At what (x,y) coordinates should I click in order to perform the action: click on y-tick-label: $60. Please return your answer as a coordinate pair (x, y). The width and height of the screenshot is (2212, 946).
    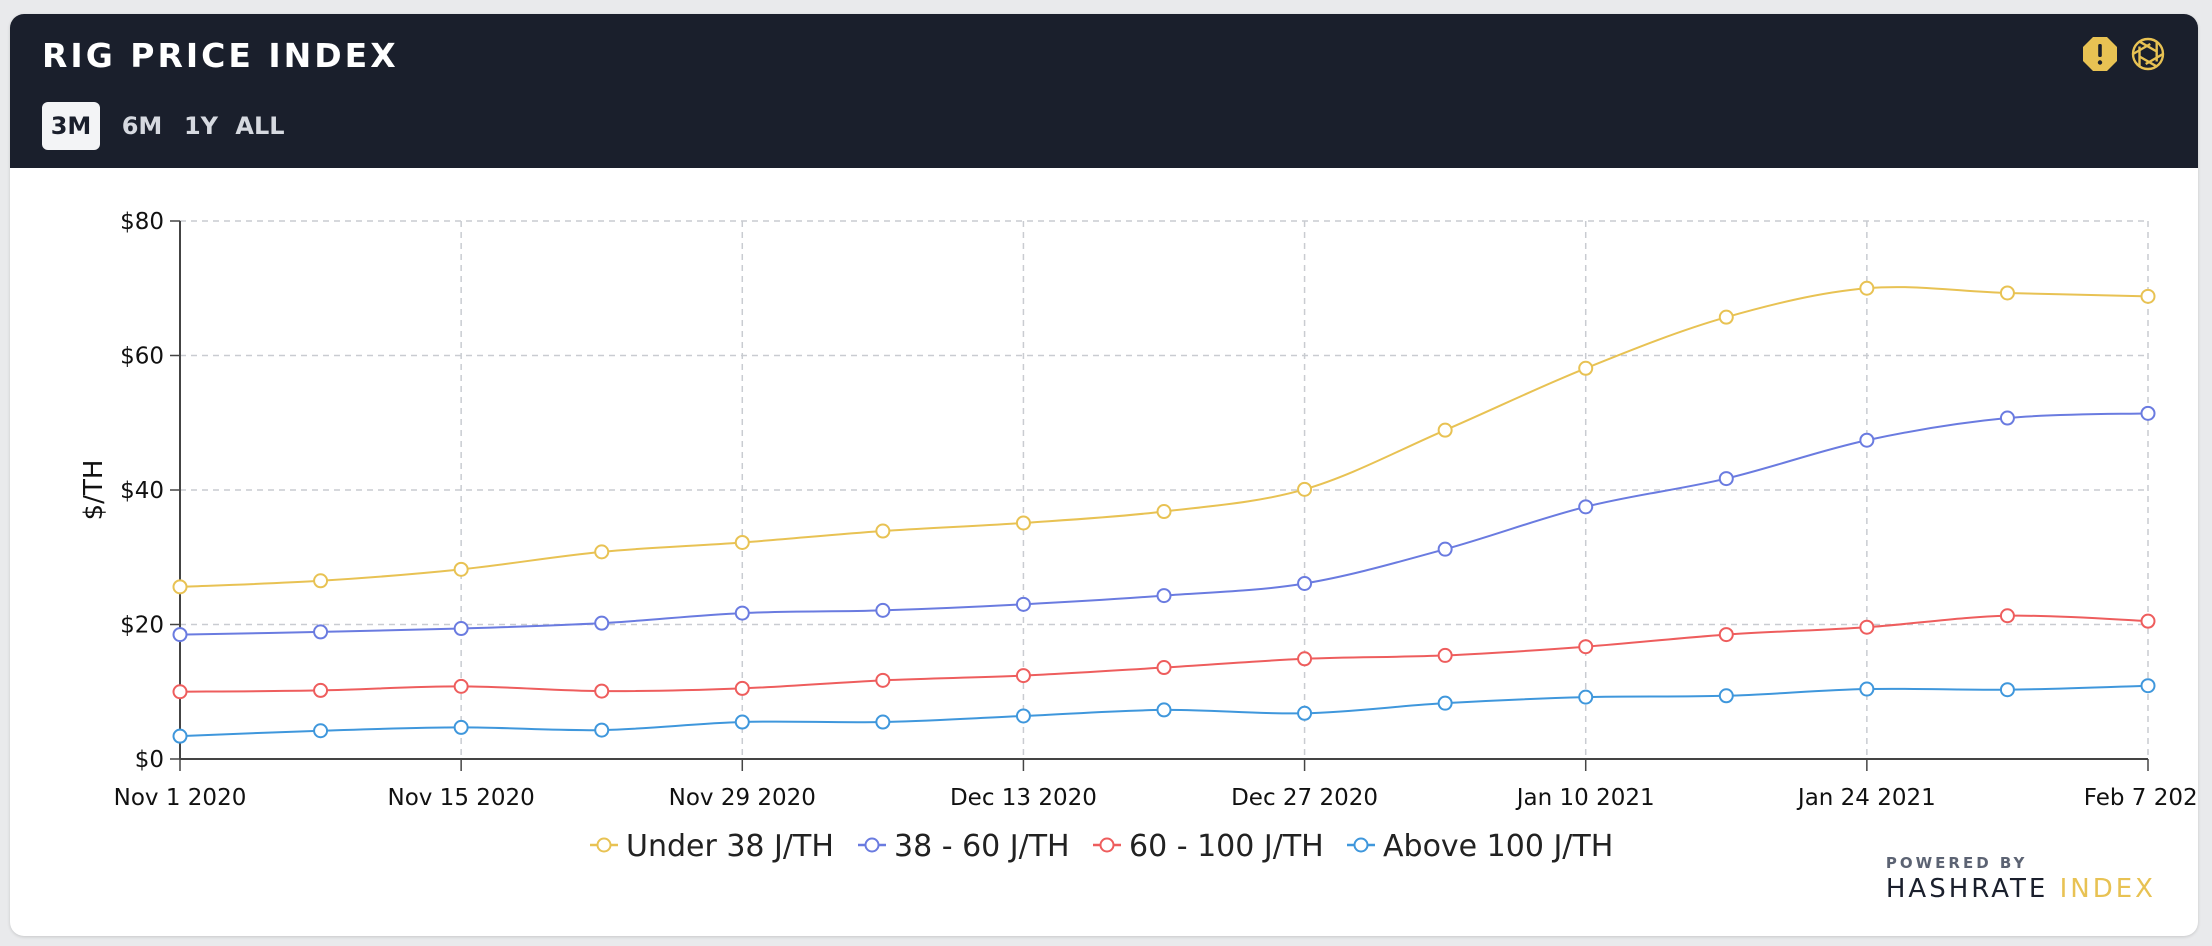
    Looking at the image, I should click on (142, 357).